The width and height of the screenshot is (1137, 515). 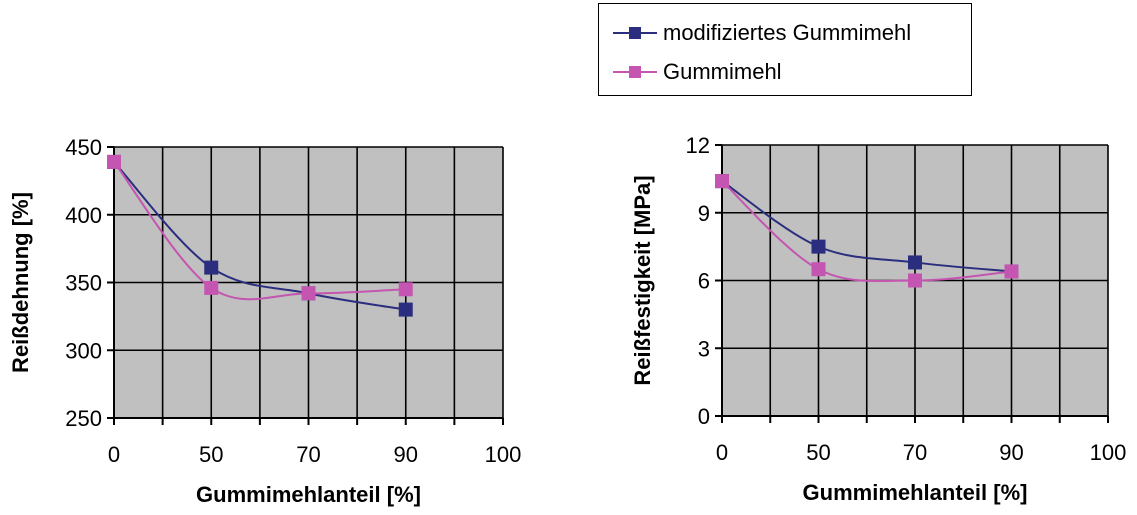 I want to click on y-tick-label: 3, so click(x=704, y=348).